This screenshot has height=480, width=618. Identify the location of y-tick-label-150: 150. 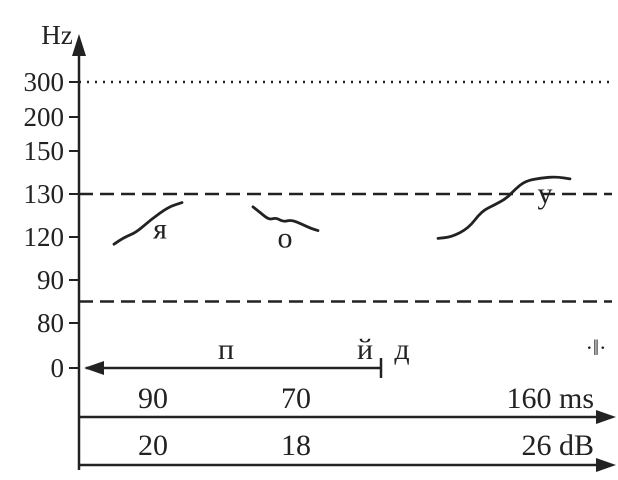
(44, 151).